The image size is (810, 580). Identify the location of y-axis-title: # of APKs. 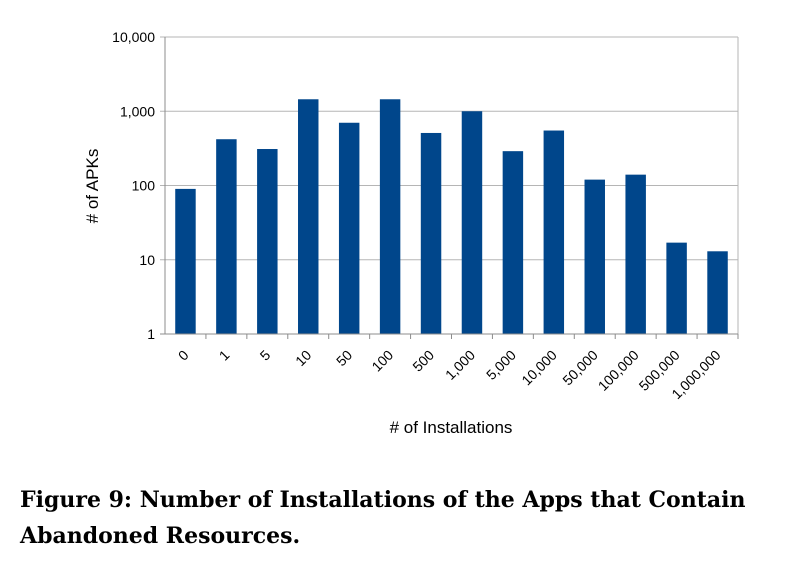
(92, 186).